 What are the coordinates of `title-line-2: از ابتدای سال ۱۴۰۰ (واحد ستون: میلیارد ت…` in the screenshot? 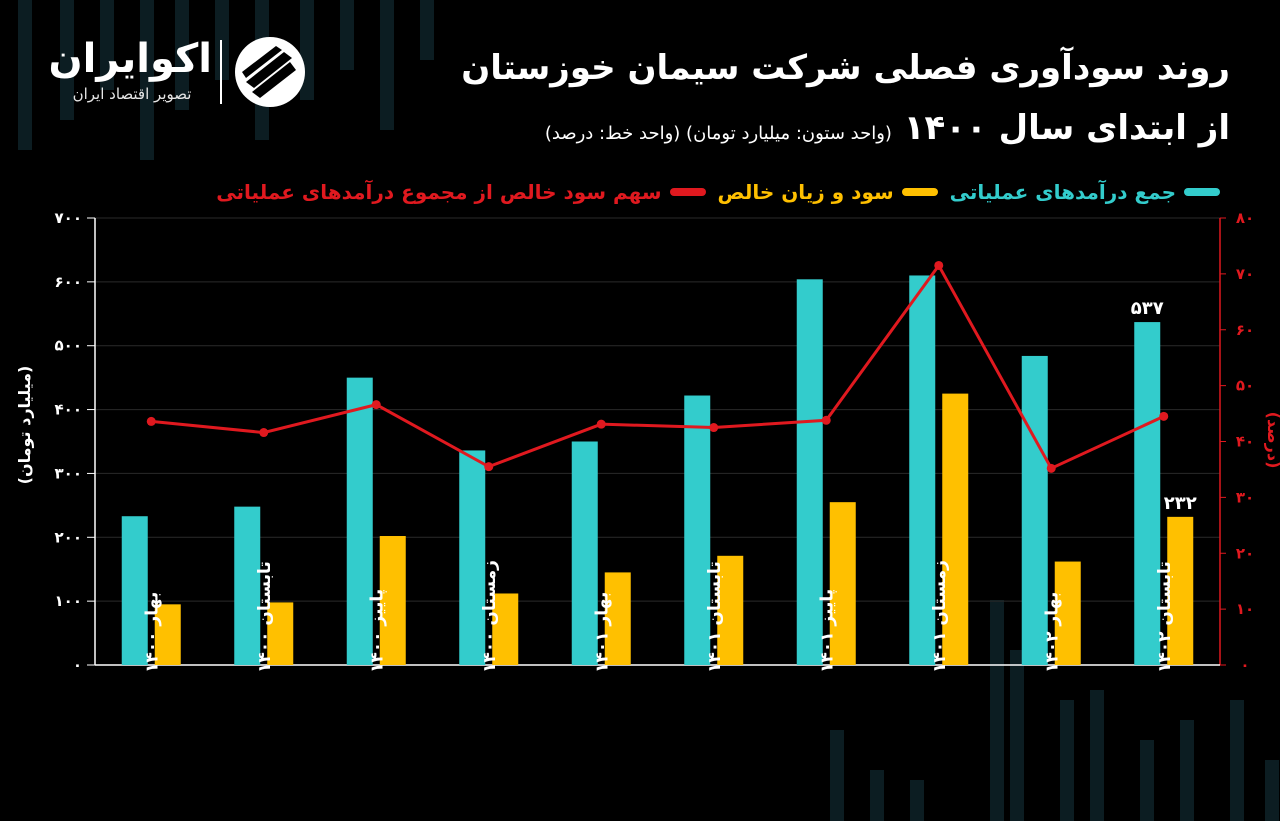 It's located at (820, 131).